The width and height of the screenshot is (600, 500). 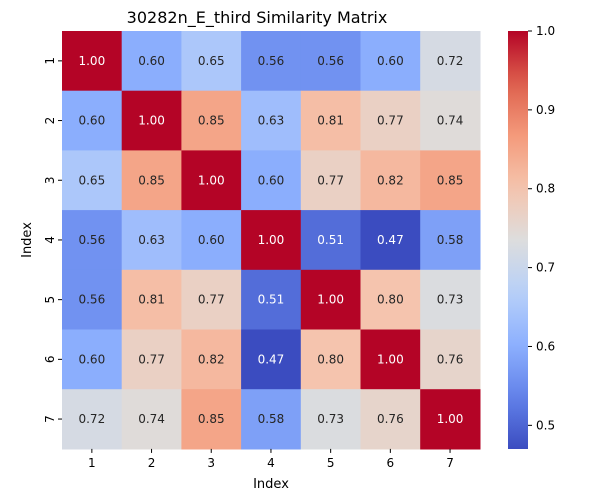 What do you see at coordinates (50, 61) in the screenshot?
I see `y-tick-label: 1` at bounding box center [50, 61].